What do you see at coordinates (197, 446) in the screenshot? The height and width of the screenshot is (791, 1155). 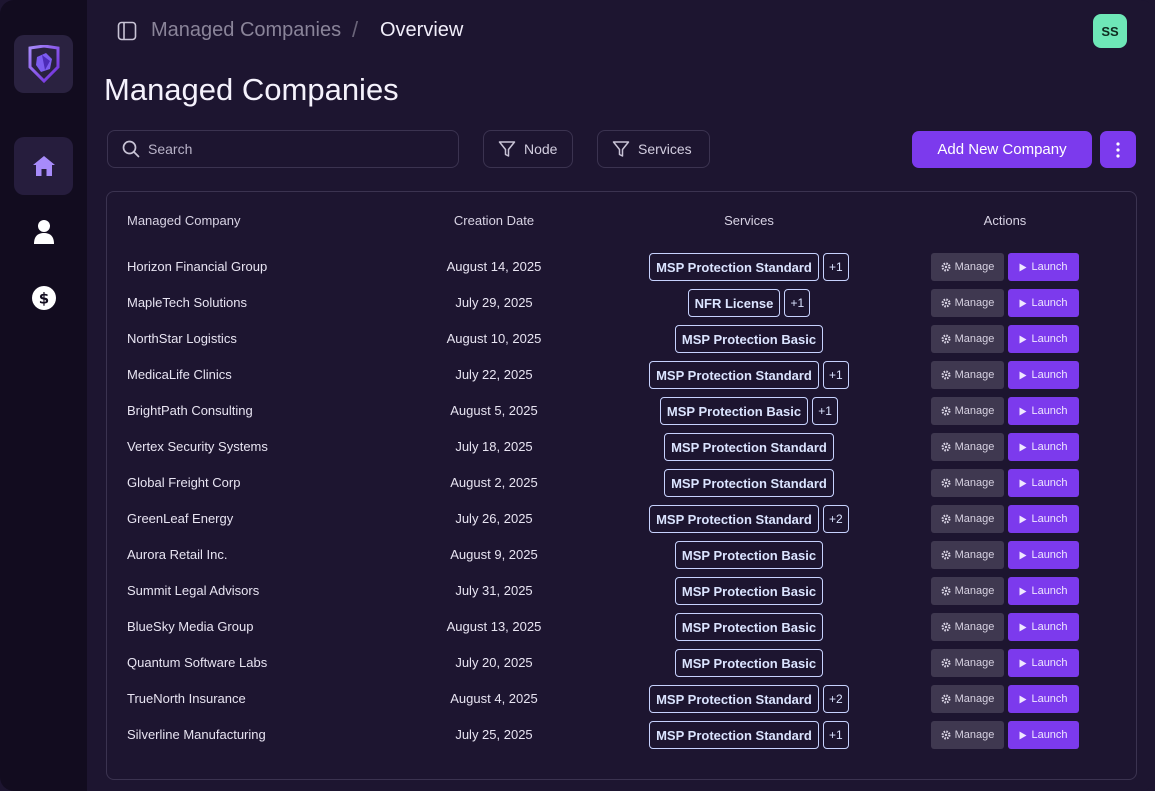 I see `company-name: Vertex Security Systems` at bounding box center [197, 446].